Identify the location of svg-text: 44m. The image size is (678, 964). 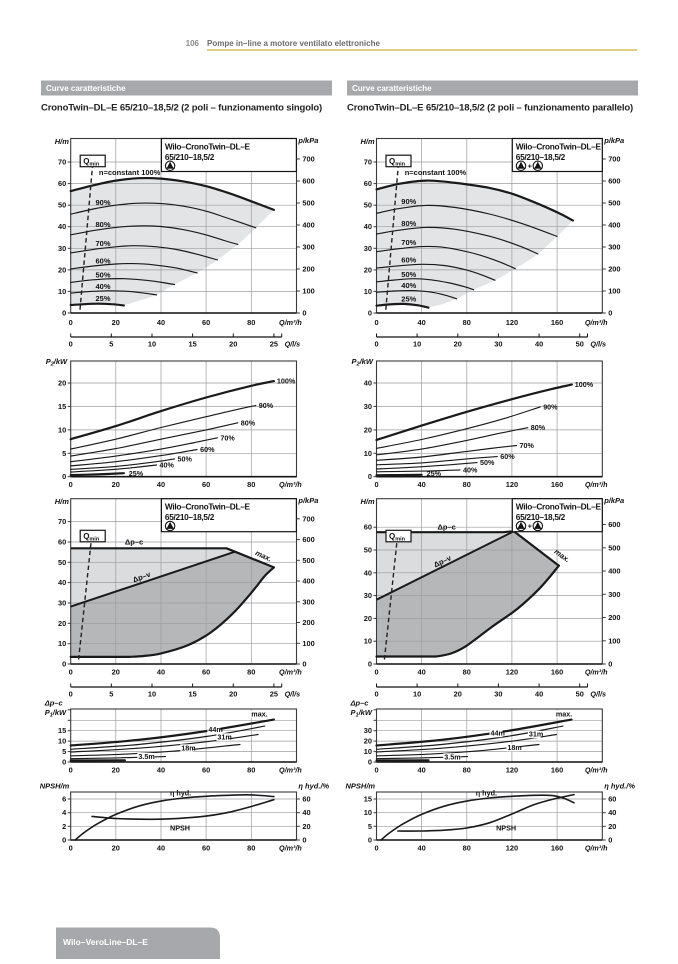
(498, 733).